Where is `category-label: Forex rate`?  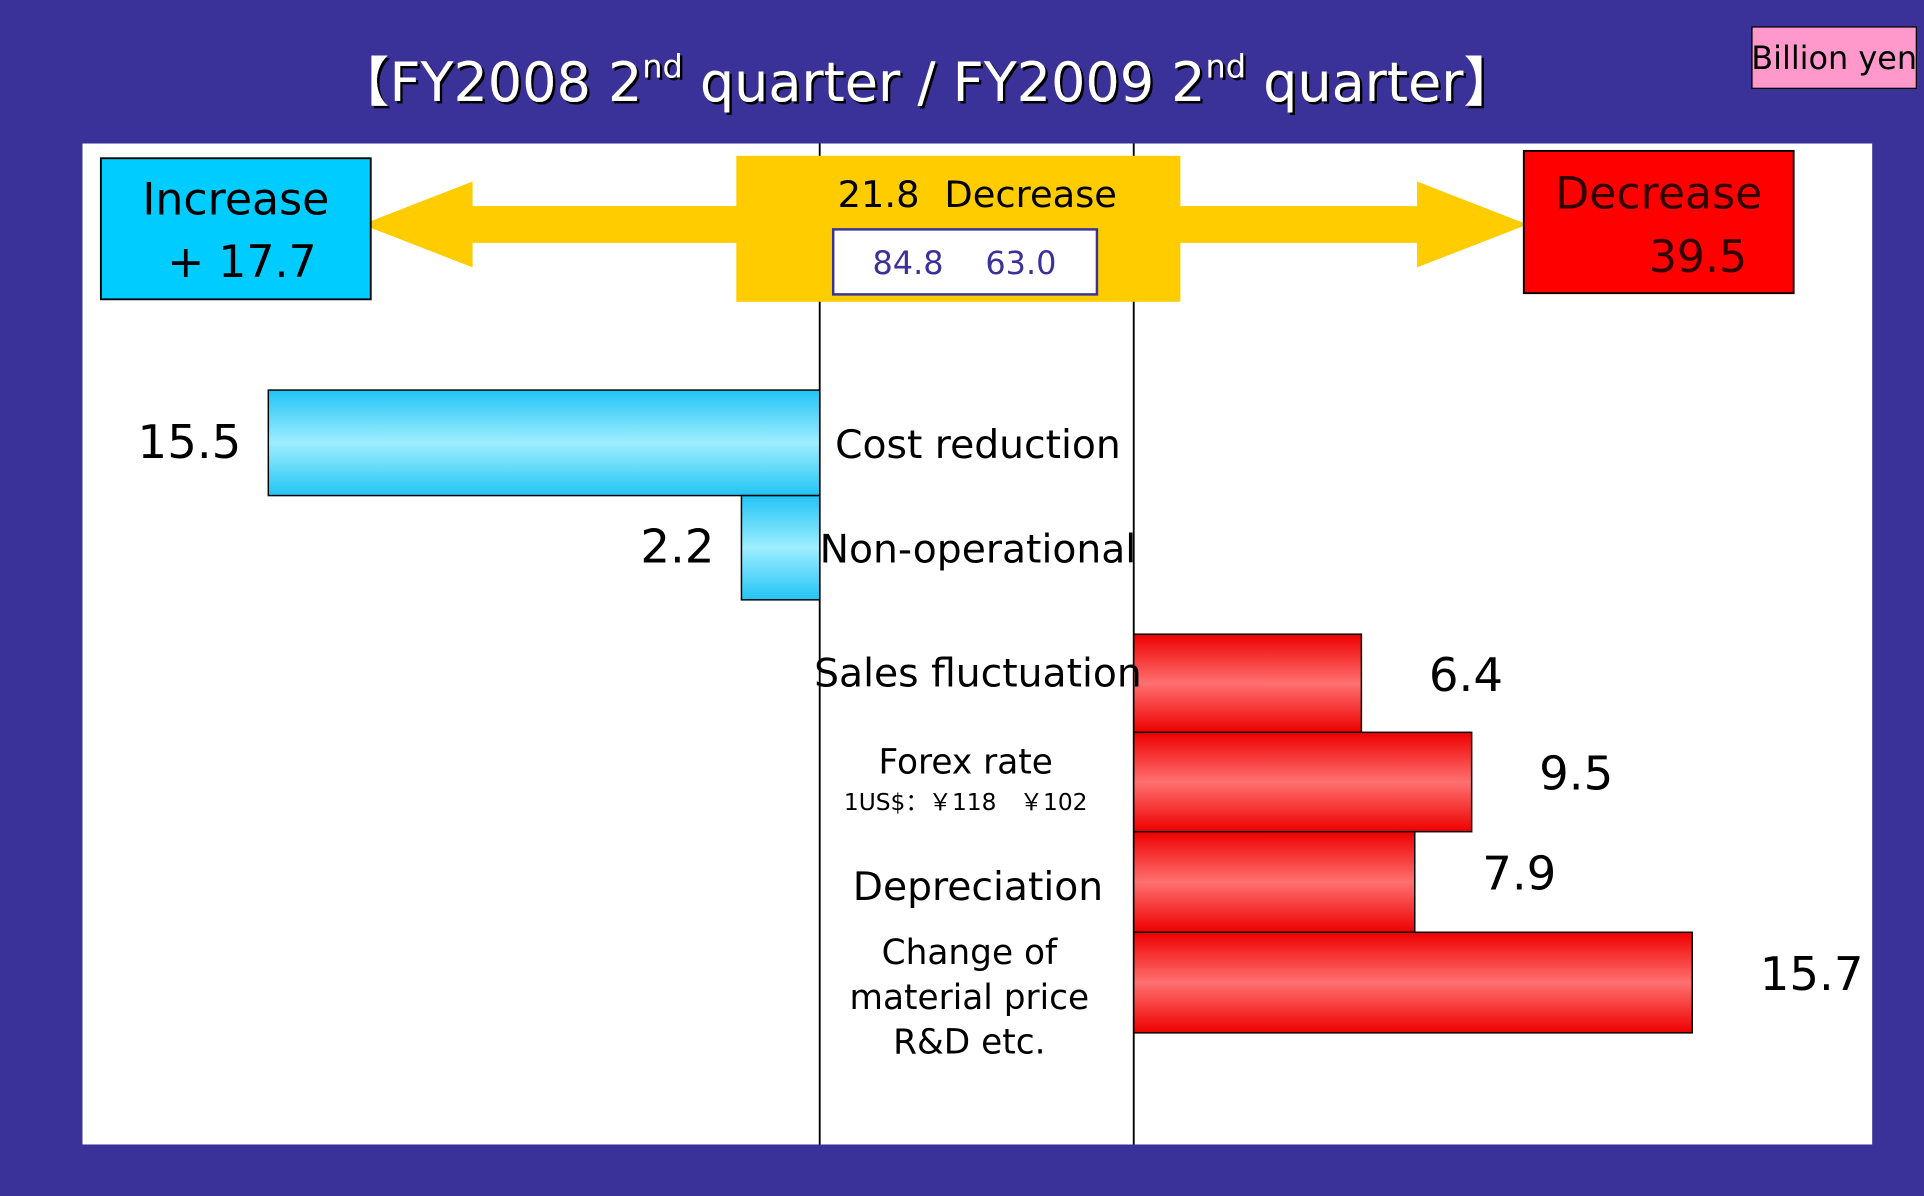
category-label: Forex rate is located at coordinates (966, 763).